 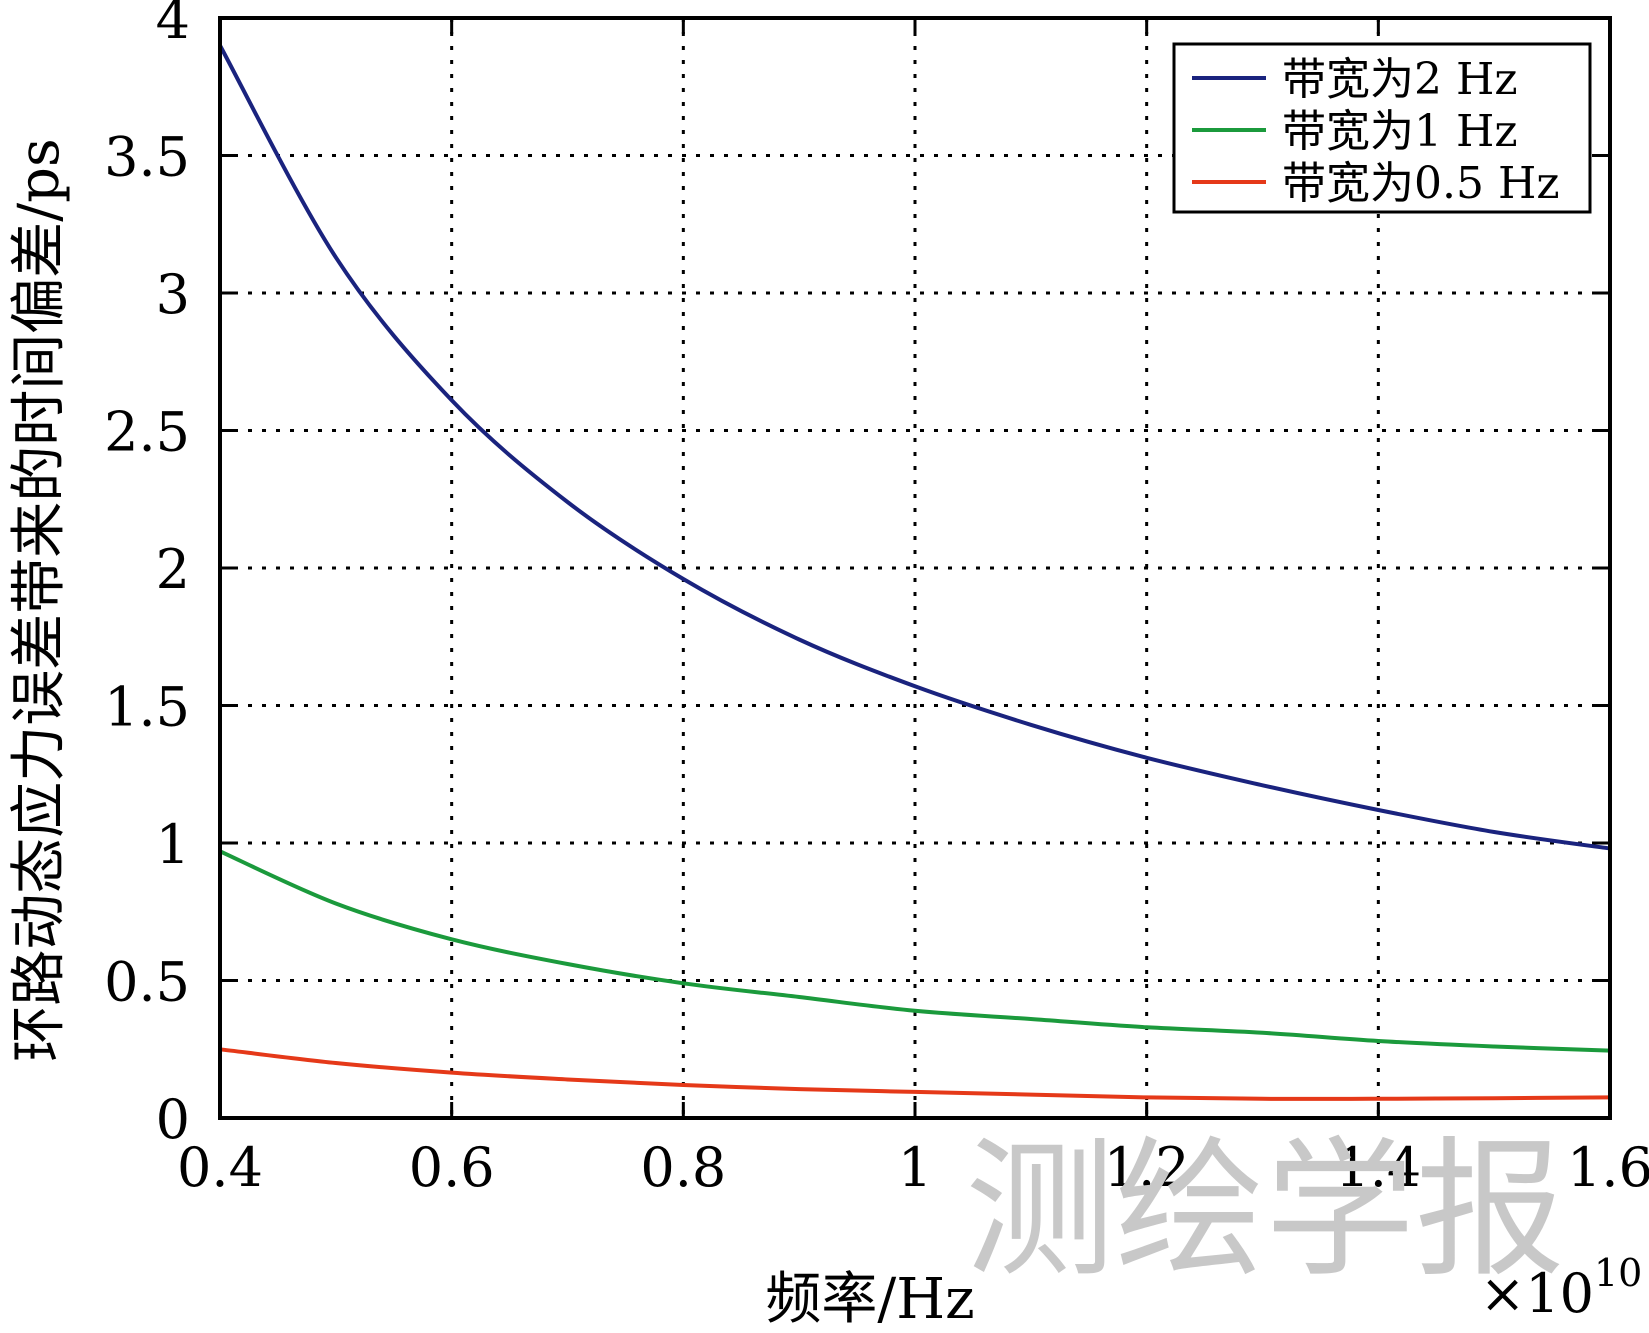 What do you see at coordinates (1618, 1273) in the screenshot?
I see `x-exponent-power: 10` at bounding box center [1618, 1273].